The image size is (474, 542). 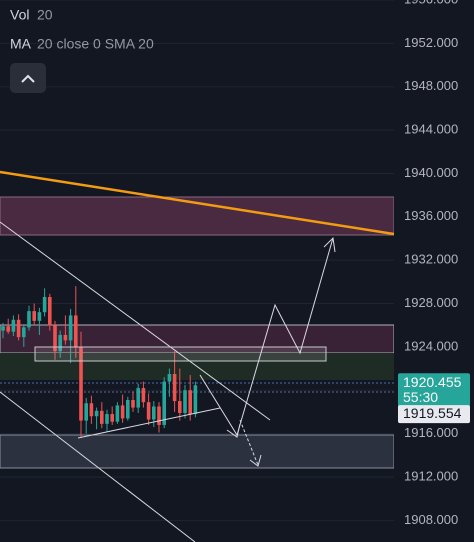 What do you see at coordinates (431, 475) in the screenshot?
I see `y-tick-label: 1912.000` at bounding box center [431, 475].